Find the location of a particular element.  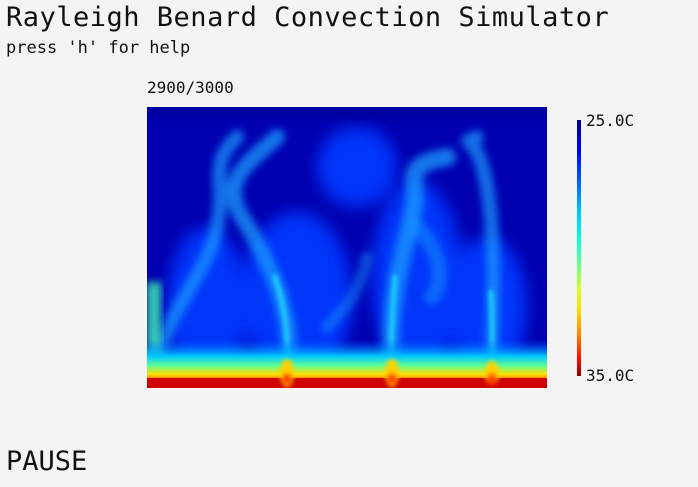

colorbar-max-label: 25.0C is located at coordinates (610, 120).